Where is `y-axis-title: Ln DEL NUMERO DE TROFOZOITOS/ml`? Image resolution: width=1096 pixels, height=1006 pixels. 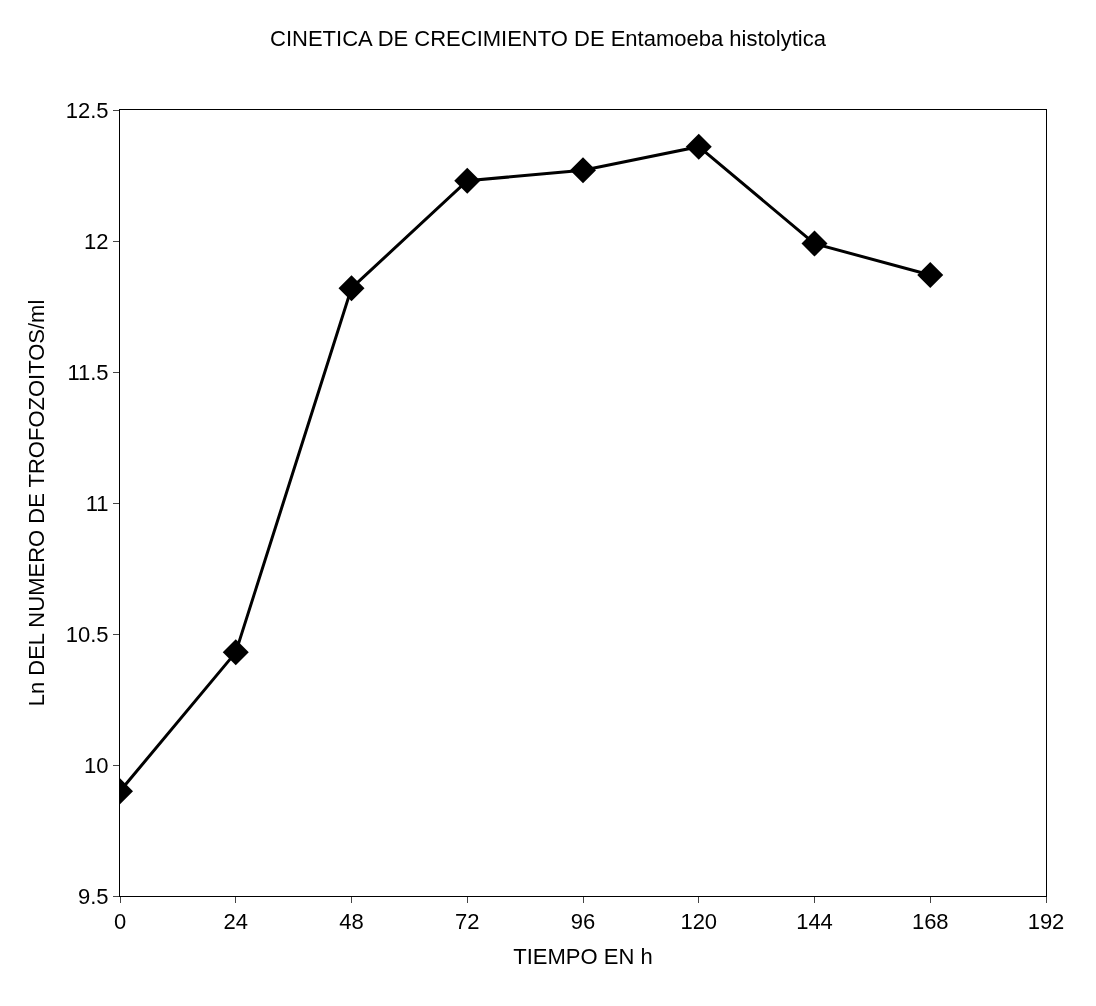 y-axis-title: Ln DEL NUMERO DE TROFOZOITOS/ml is located at coordinates (36, 503).